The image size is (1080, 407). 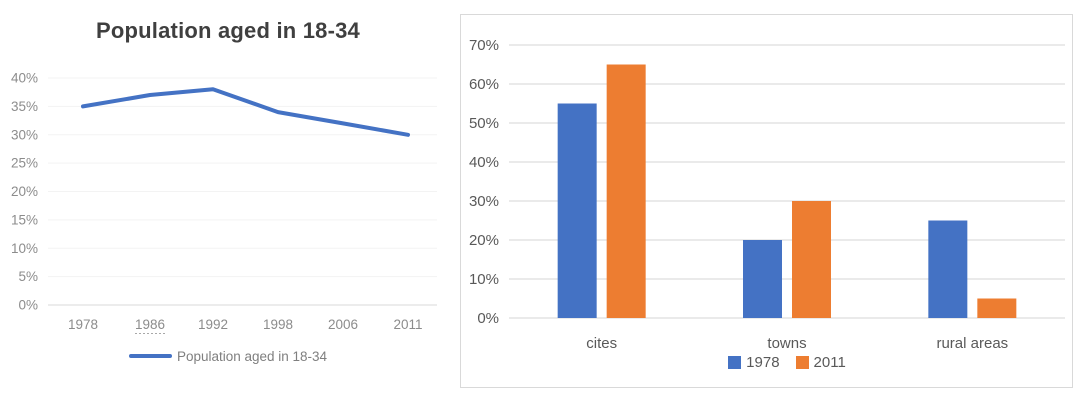 I want to click on legend-item-2011: 2011, so click(x=820, y=362).